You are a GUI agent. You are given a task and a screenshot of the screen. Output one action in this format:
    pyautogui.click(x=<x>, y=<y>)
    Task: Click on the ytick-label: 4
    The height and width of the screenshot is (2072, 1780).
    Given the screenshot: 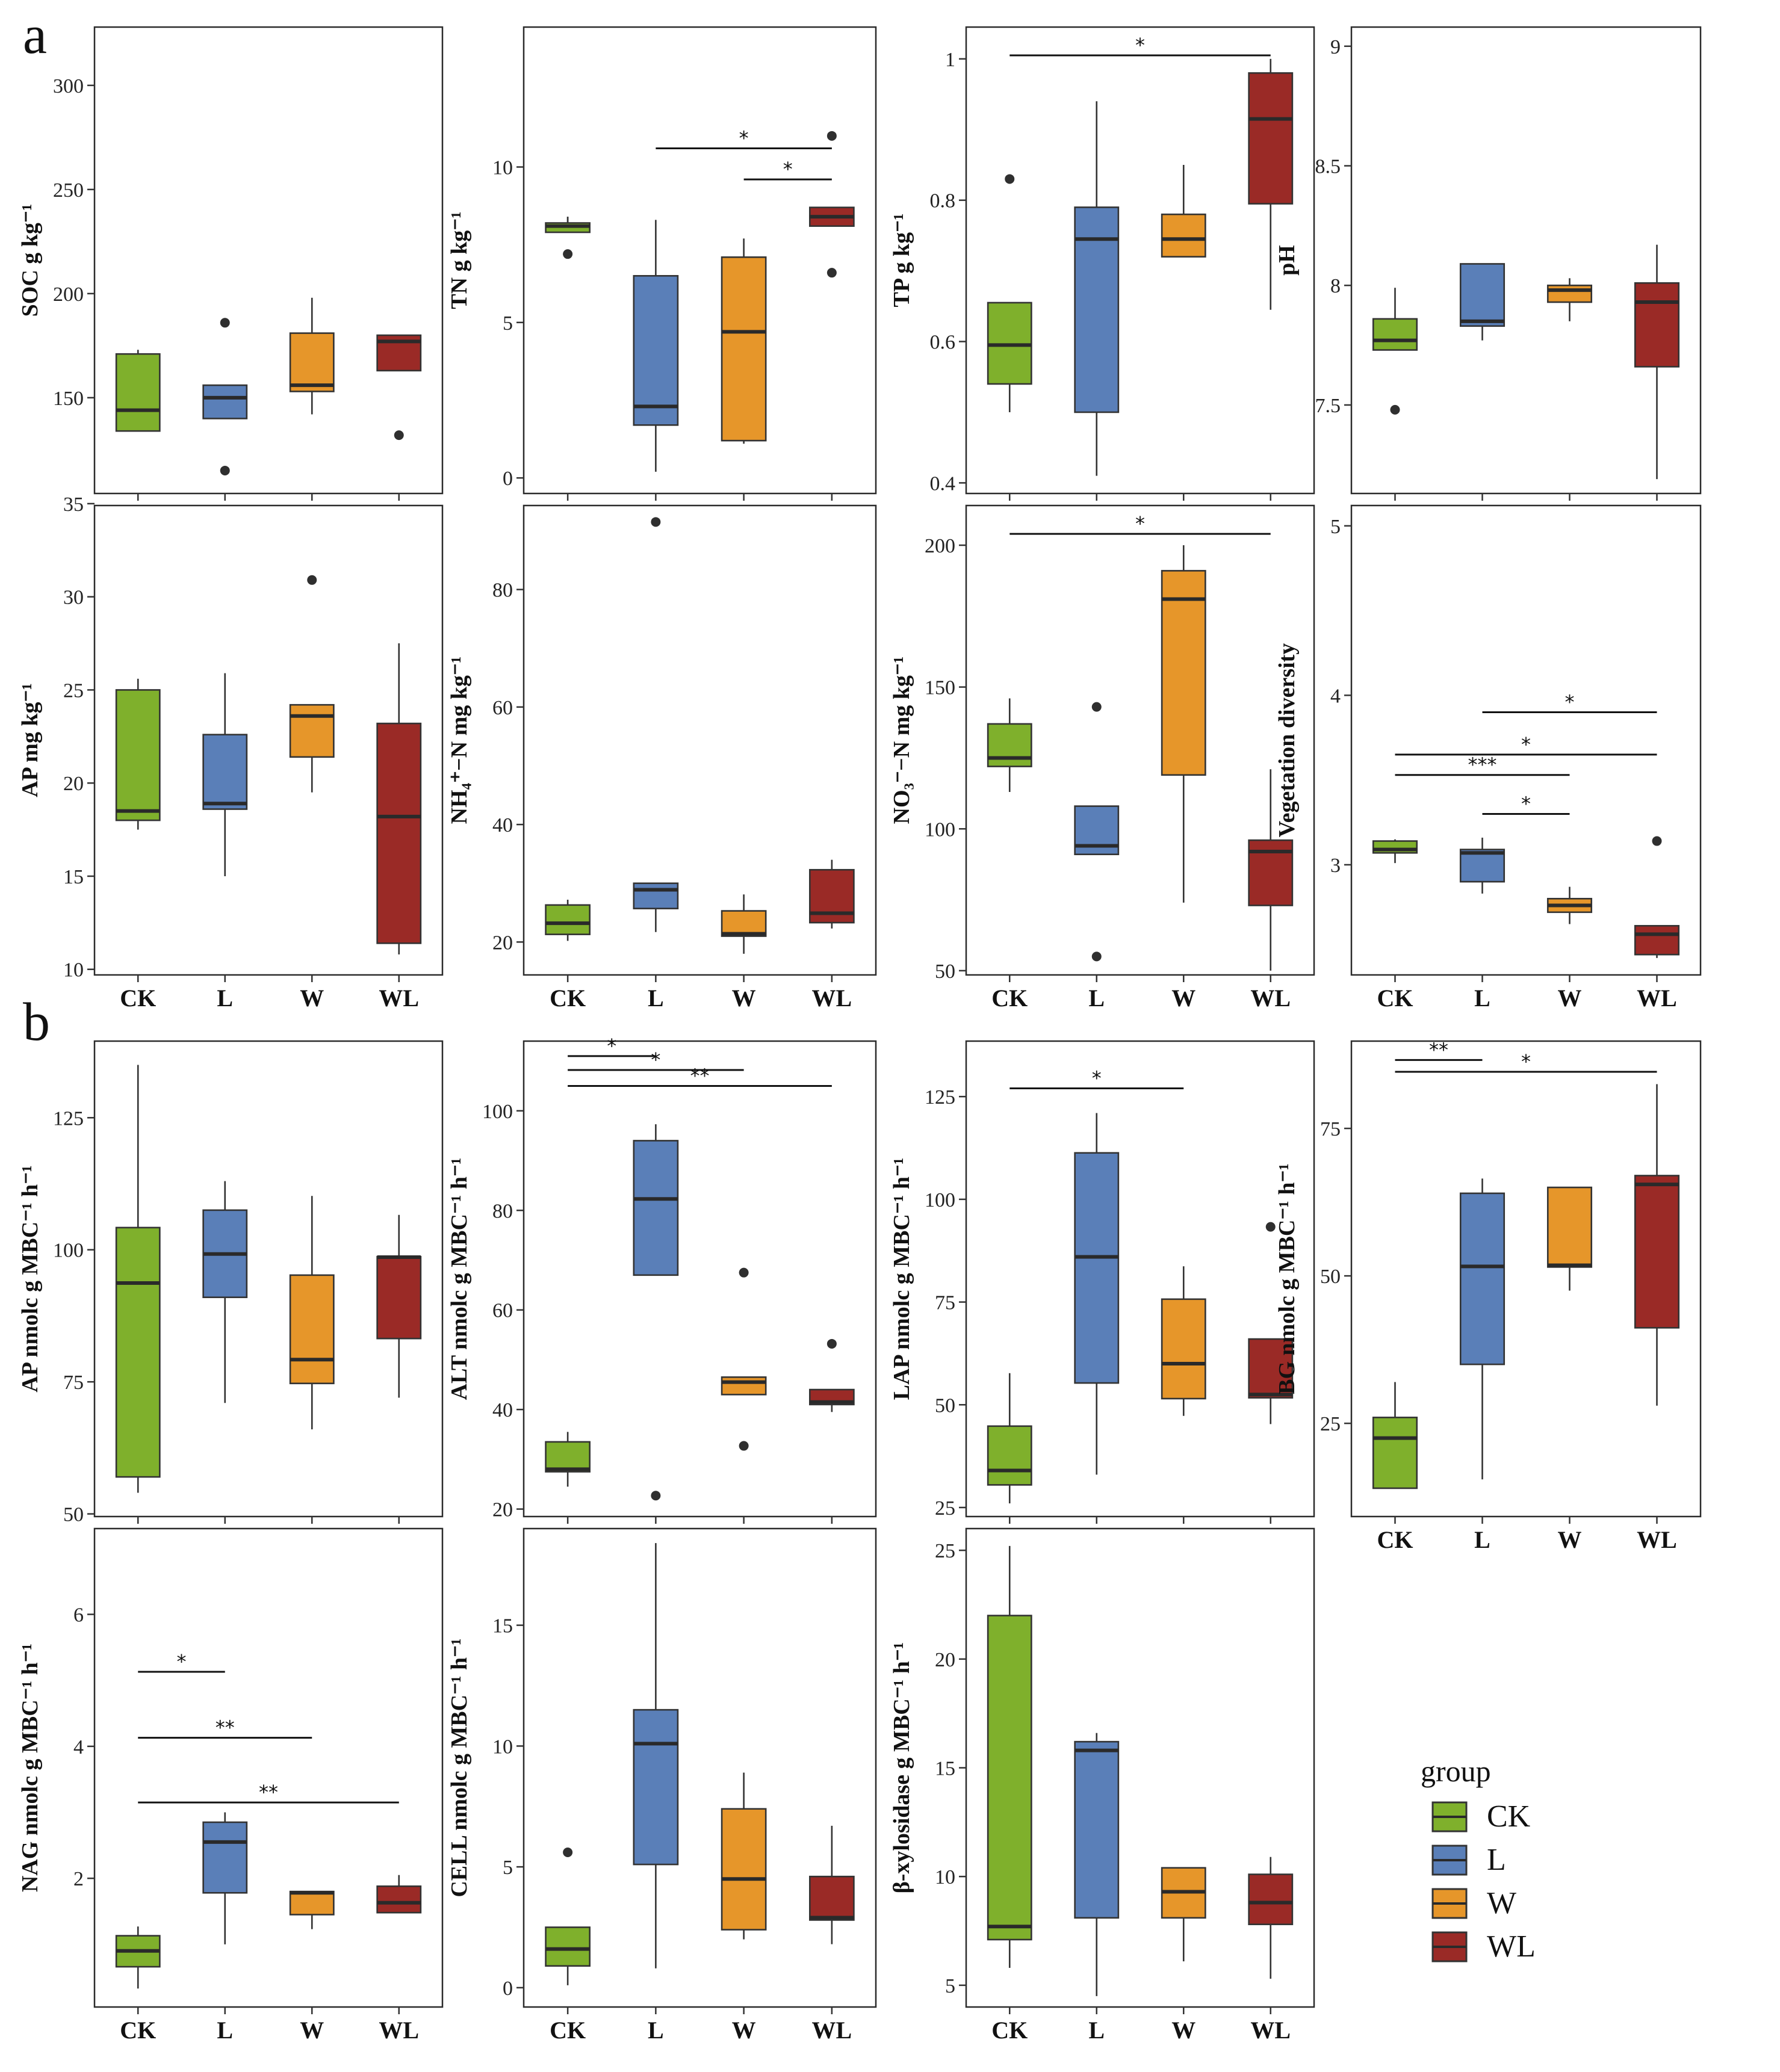 What is the action you would take?
    pyautogui.click(x=1335, y=696)
    